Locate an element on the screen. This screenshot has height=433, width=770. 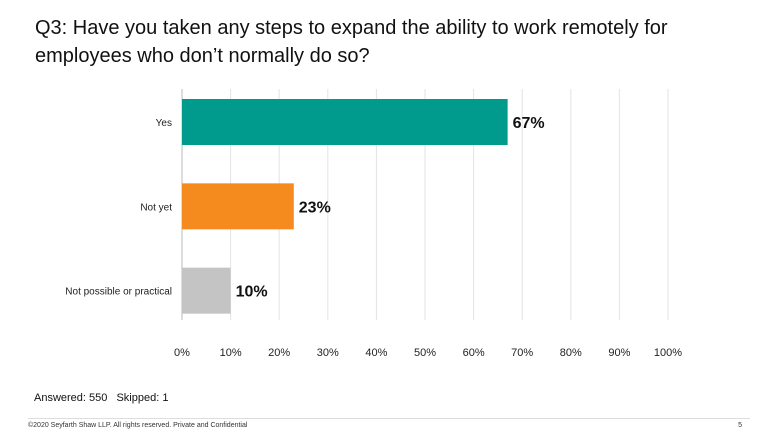
skipped-count: Skipped: 1 is located at coordinates (142, 398).